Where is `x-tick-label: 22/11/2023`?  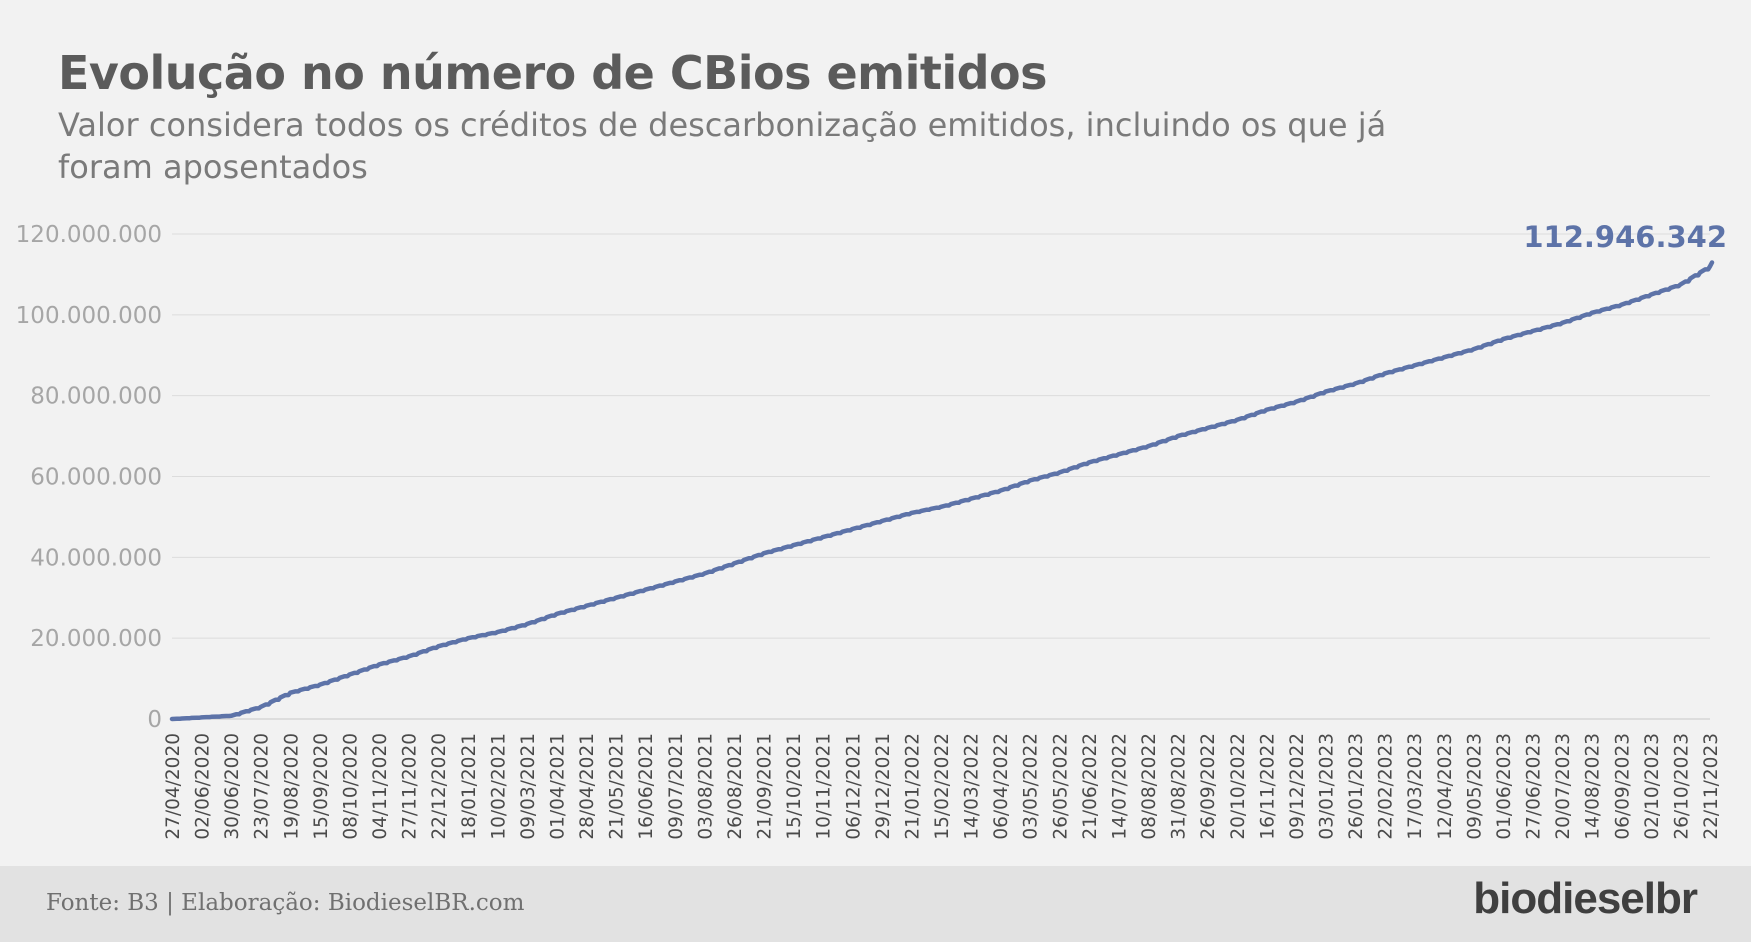 x-tick-label: 22/11/2023 is located at coordinates (1711, 786).